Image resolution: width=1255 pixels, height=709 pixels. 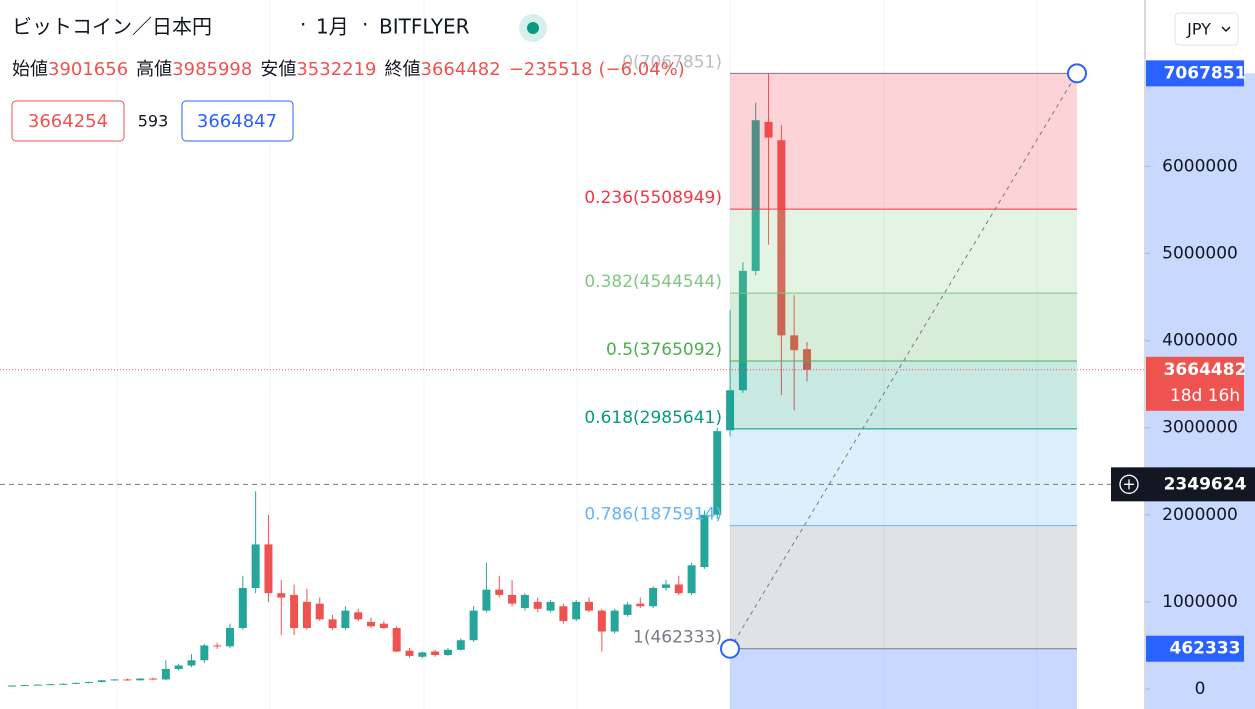 What do you see at coordinates (664, 350) in the screenshot?
I see `fib-label: 0.5(3765092)` at bounding box center [664, 350].